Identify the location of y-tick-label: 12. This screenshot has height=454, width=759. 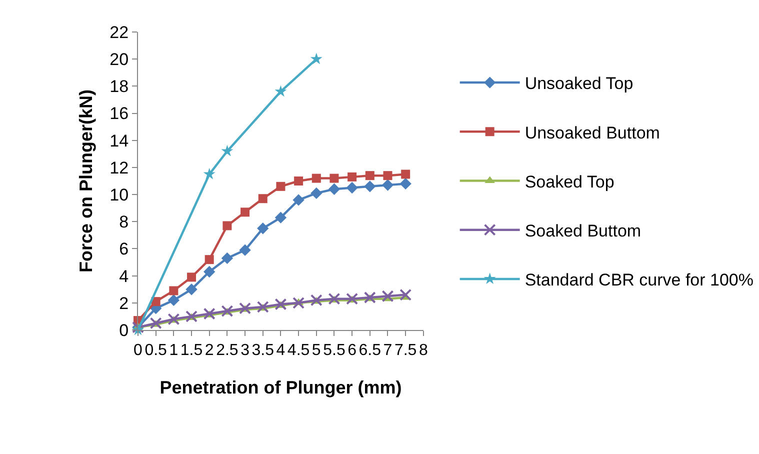
(119, 168).